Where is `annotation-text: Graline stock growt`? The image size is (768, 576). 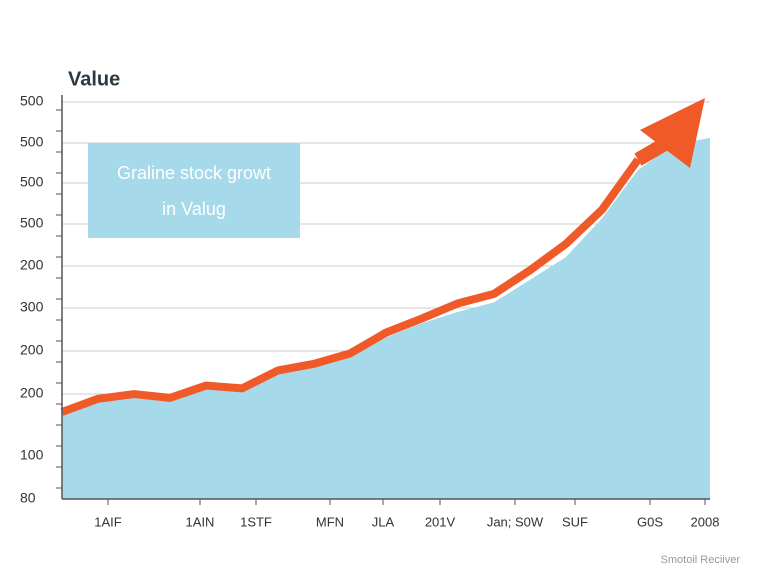
annotation-text: Graline stock growt is located at coordinates (194, 173).